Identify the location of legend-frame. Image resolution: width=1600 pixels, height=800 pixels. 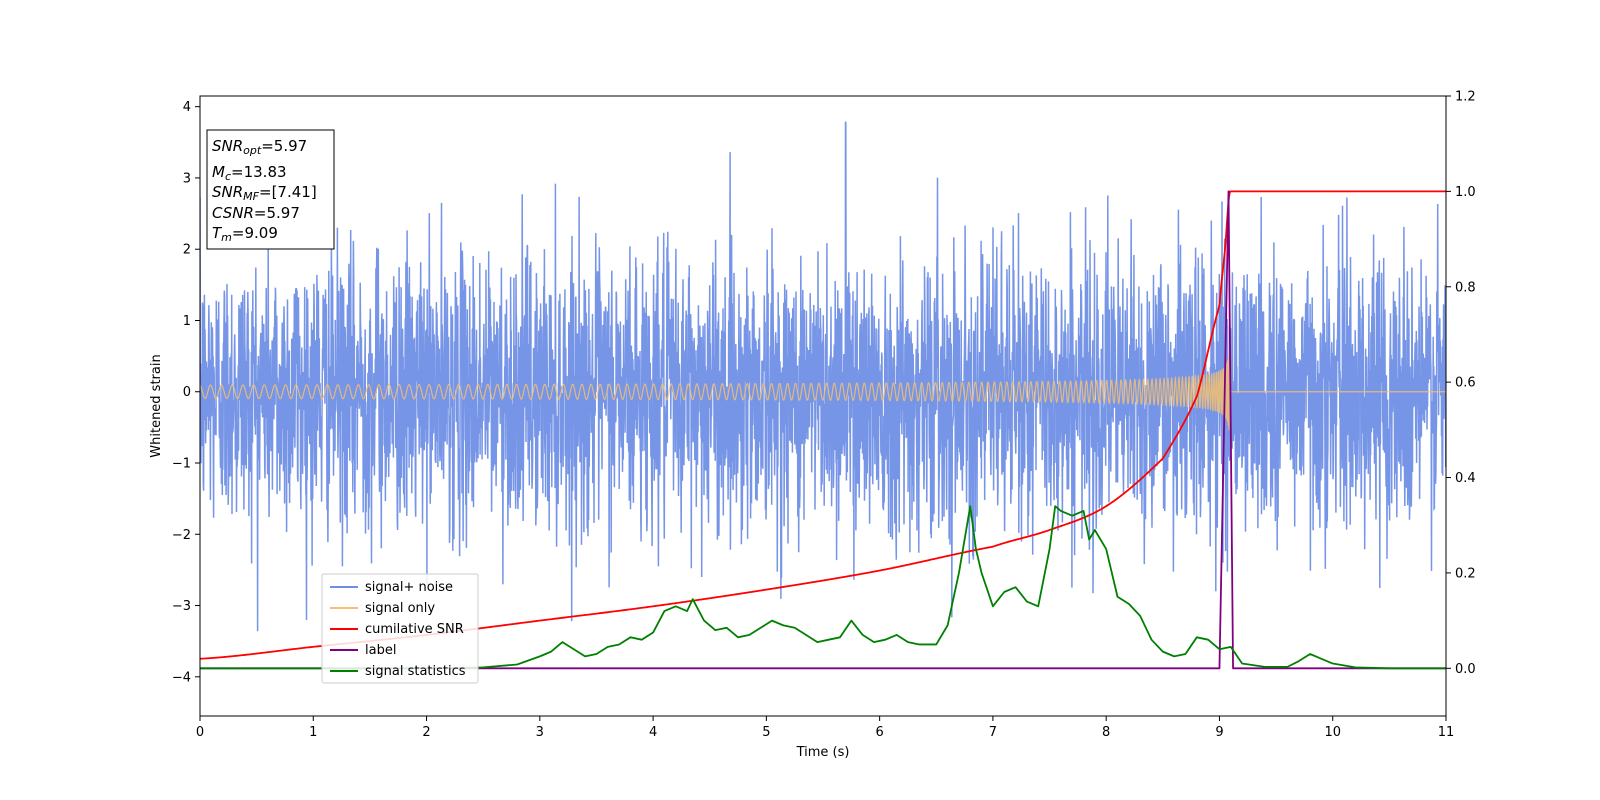
(400, 628).